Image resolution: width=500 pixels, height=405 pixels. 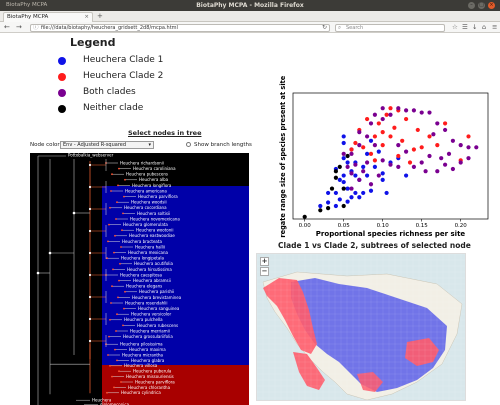 I want to click on reload-icon: ↻, so click(x=325, y=27).